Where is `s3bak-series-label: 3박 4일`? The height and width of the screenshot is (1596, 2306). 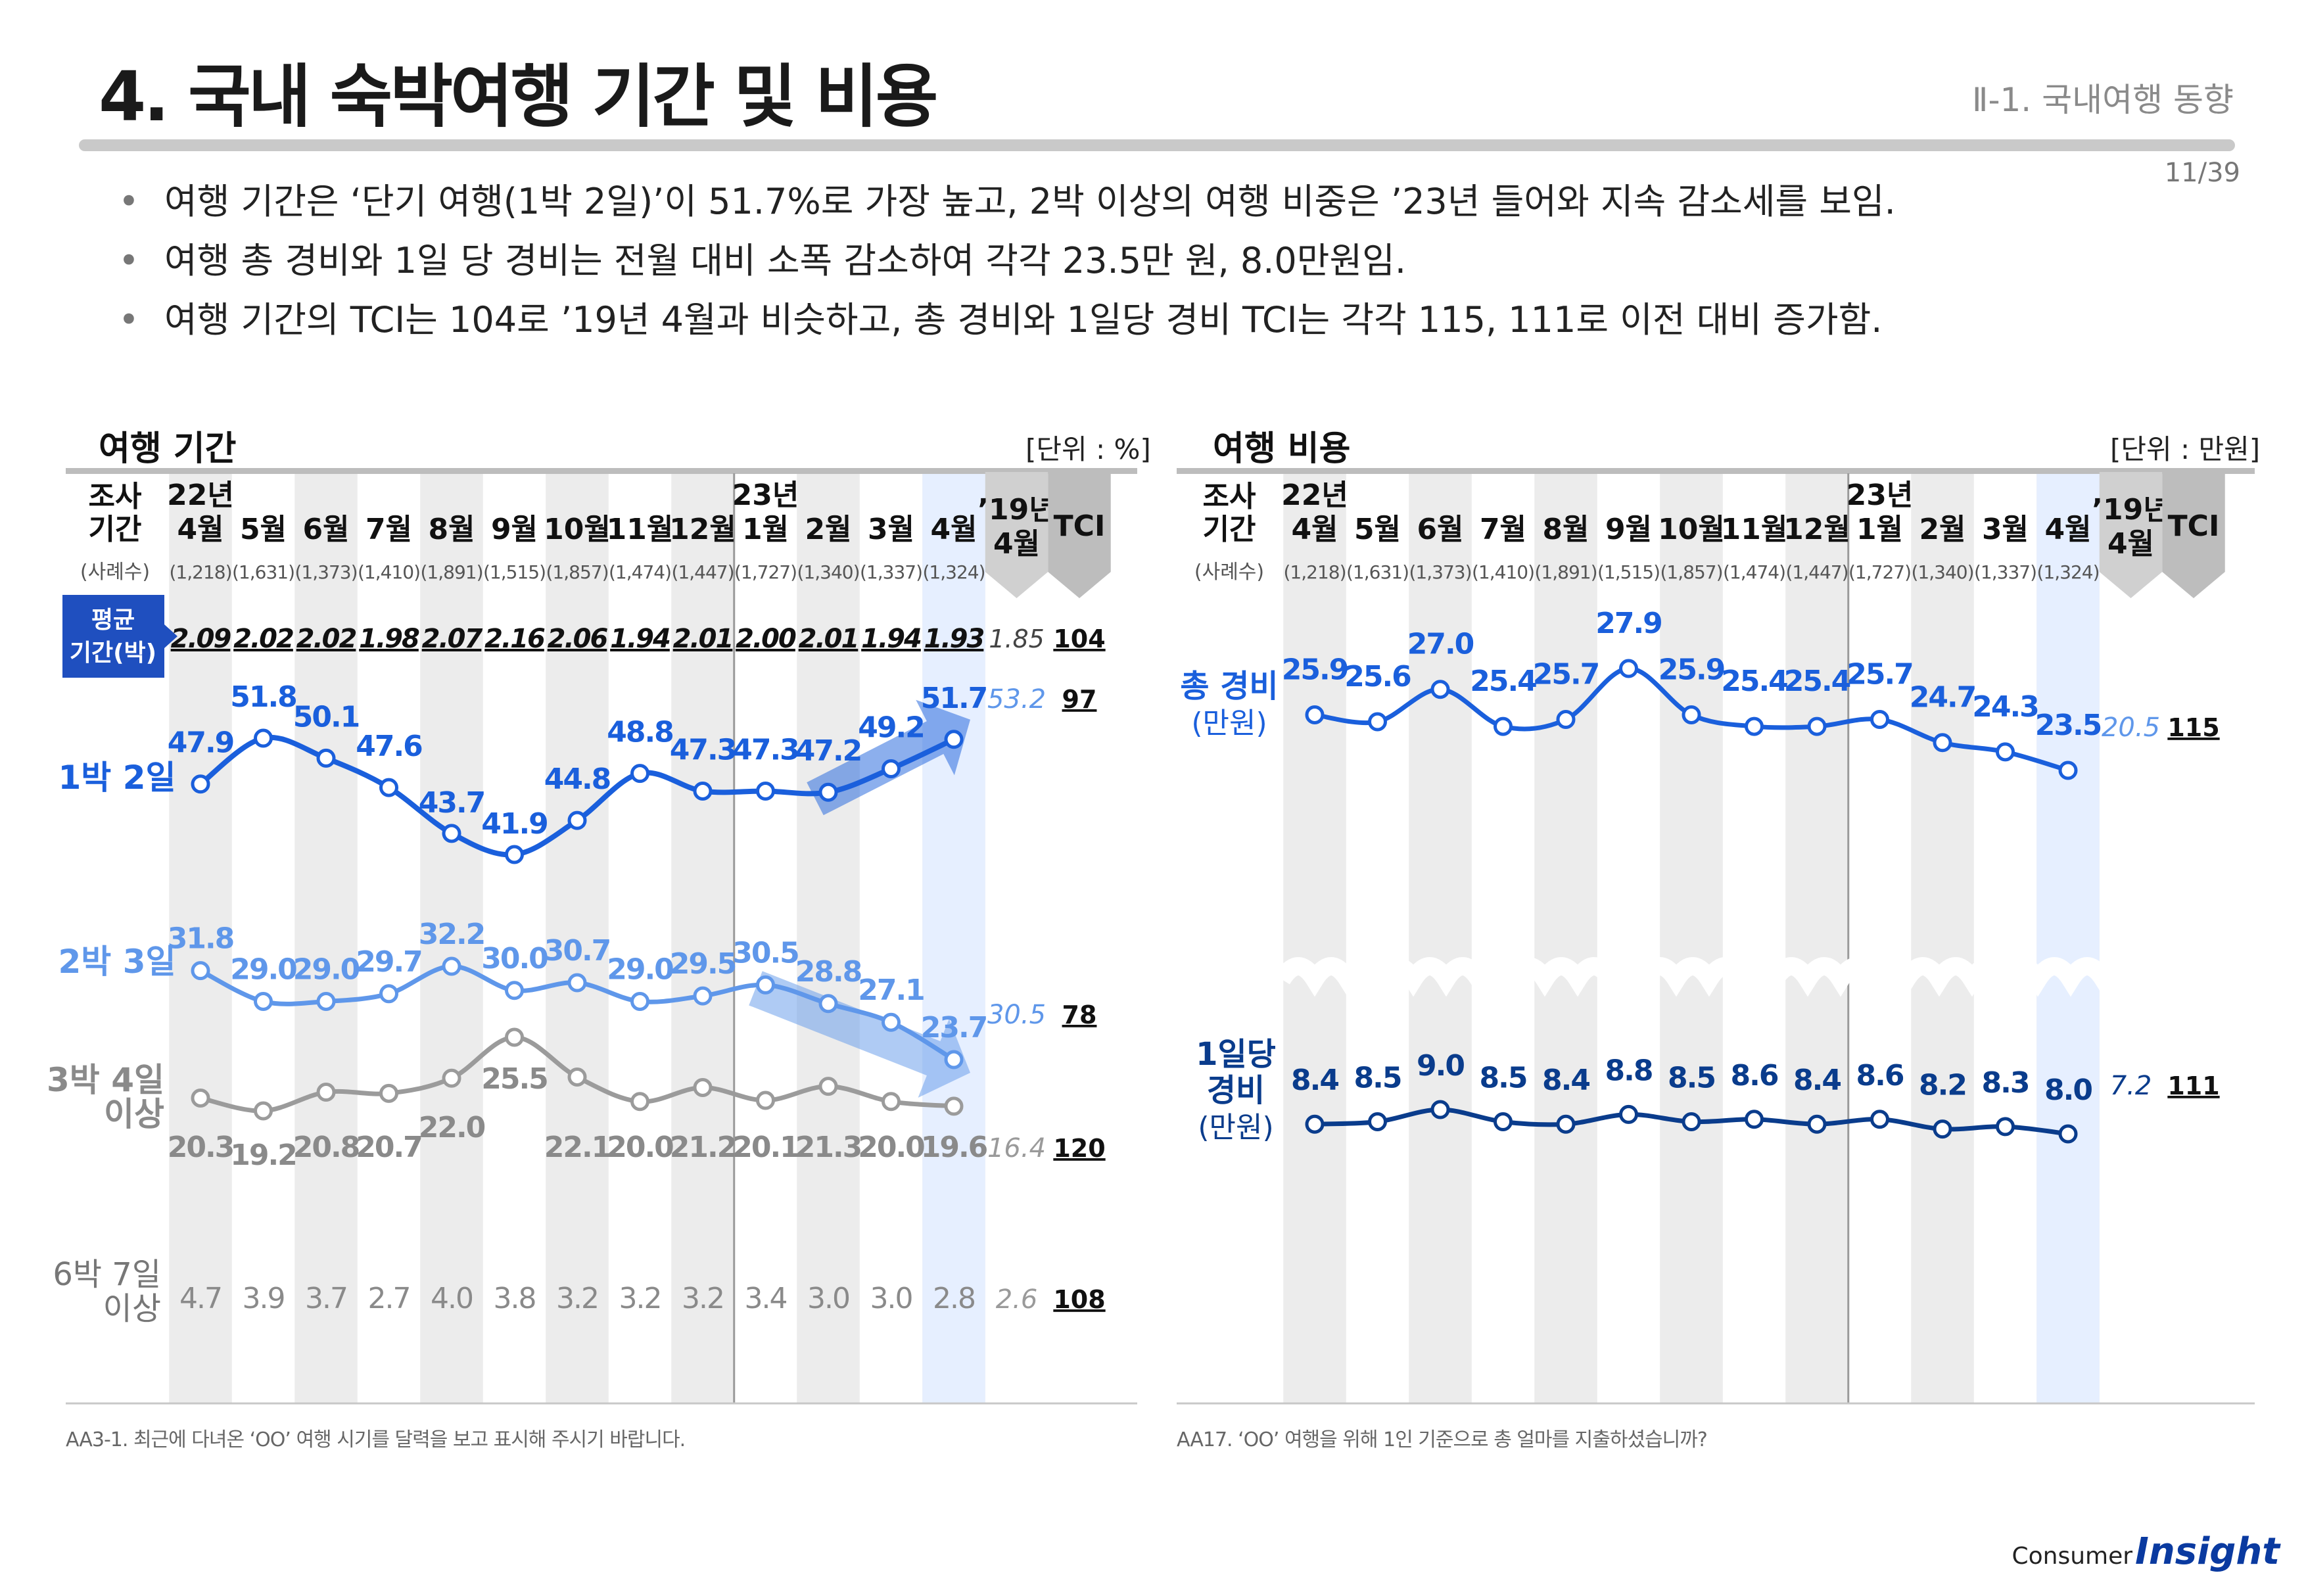 s3bak-series-label: 3박 4일 is located at coordinates (105, 1080).